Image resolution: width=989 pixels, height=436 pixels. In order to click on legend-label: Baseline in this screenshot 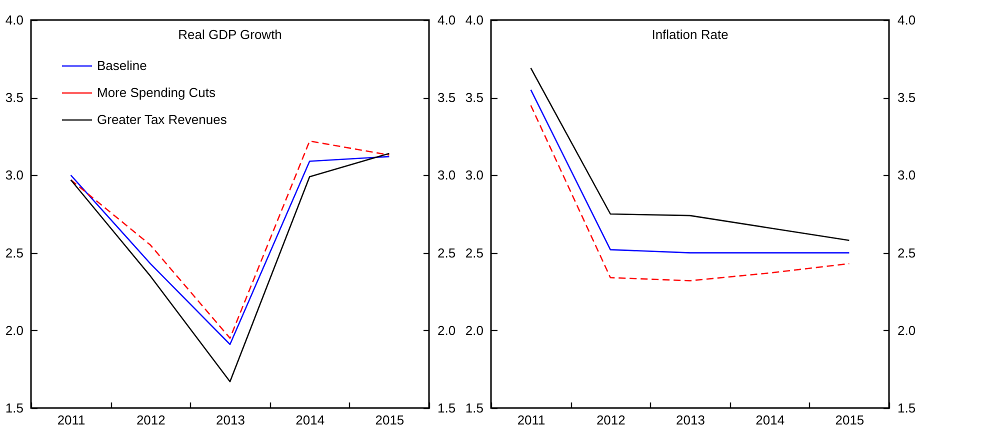, I will do `click(122, 65)`.